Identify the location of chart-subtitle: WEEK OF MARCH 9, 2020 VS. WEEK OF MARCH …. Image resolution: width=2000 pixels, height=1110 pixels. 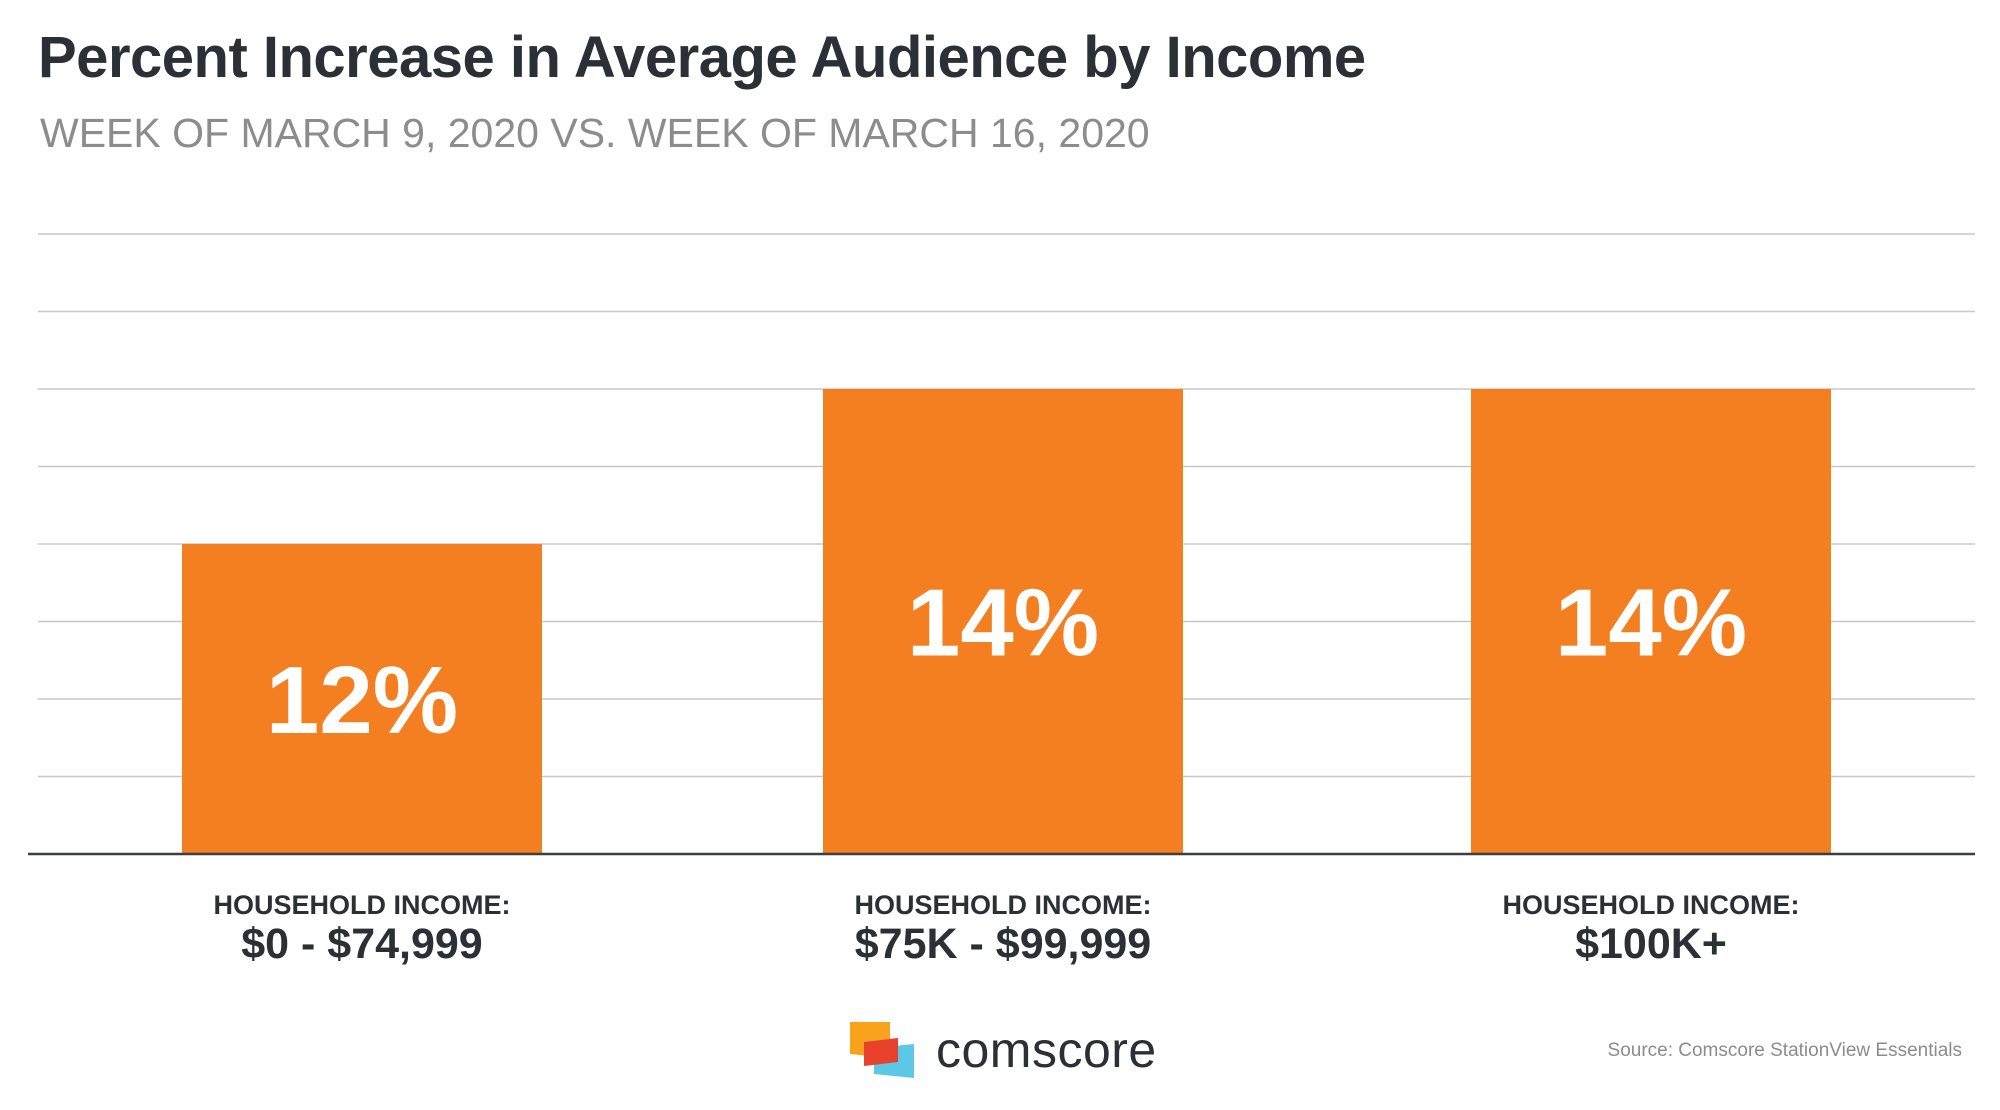
(595, 133).